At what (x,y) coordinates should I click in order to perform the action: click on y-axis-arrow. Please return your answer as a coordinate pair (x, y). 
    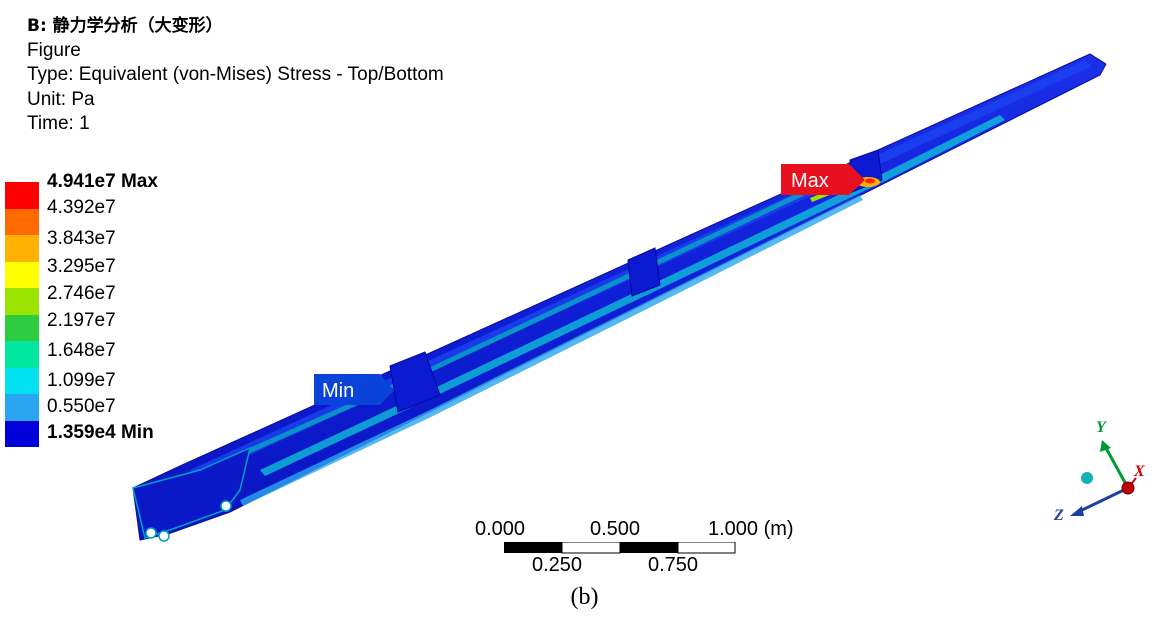
    Looking at the image, I should click on (1117, 468).